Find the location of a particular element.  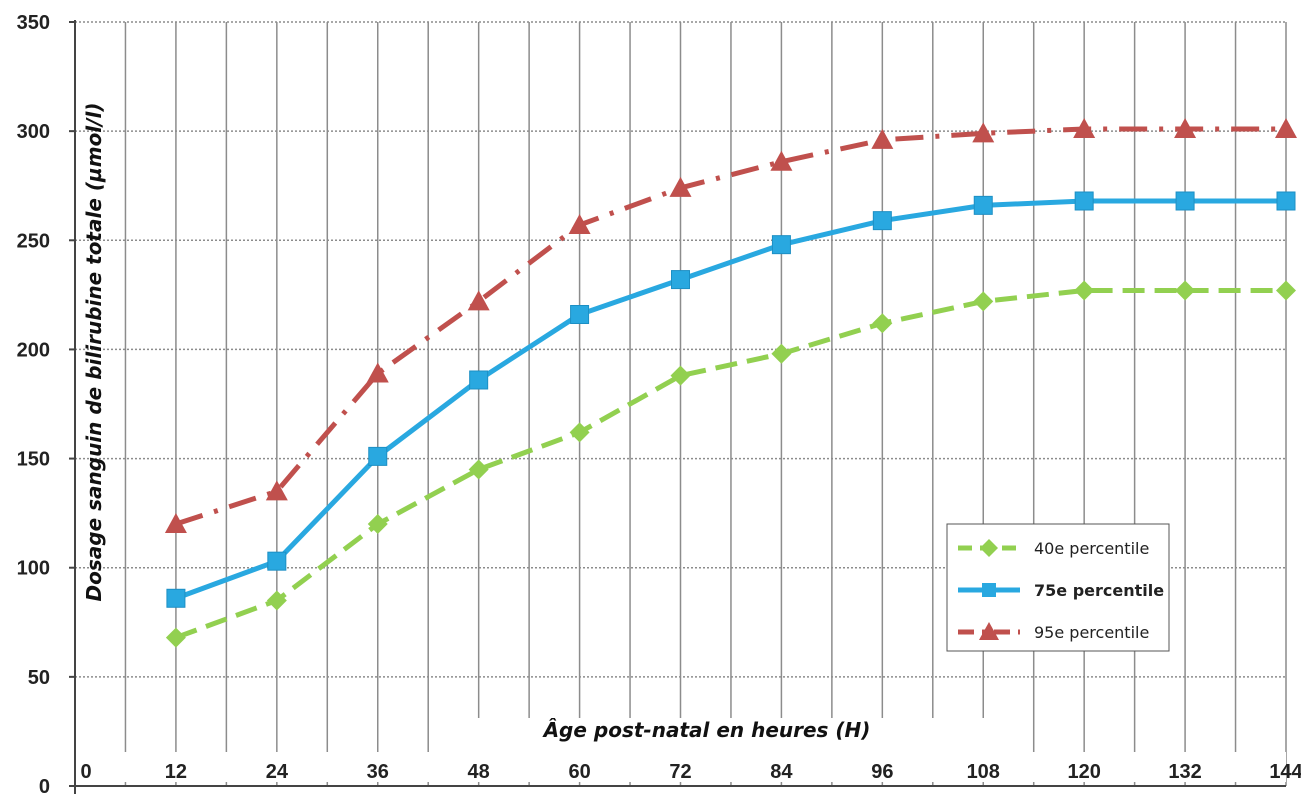

legend-label: 95e percentile is located at coordinates (1091, 632).